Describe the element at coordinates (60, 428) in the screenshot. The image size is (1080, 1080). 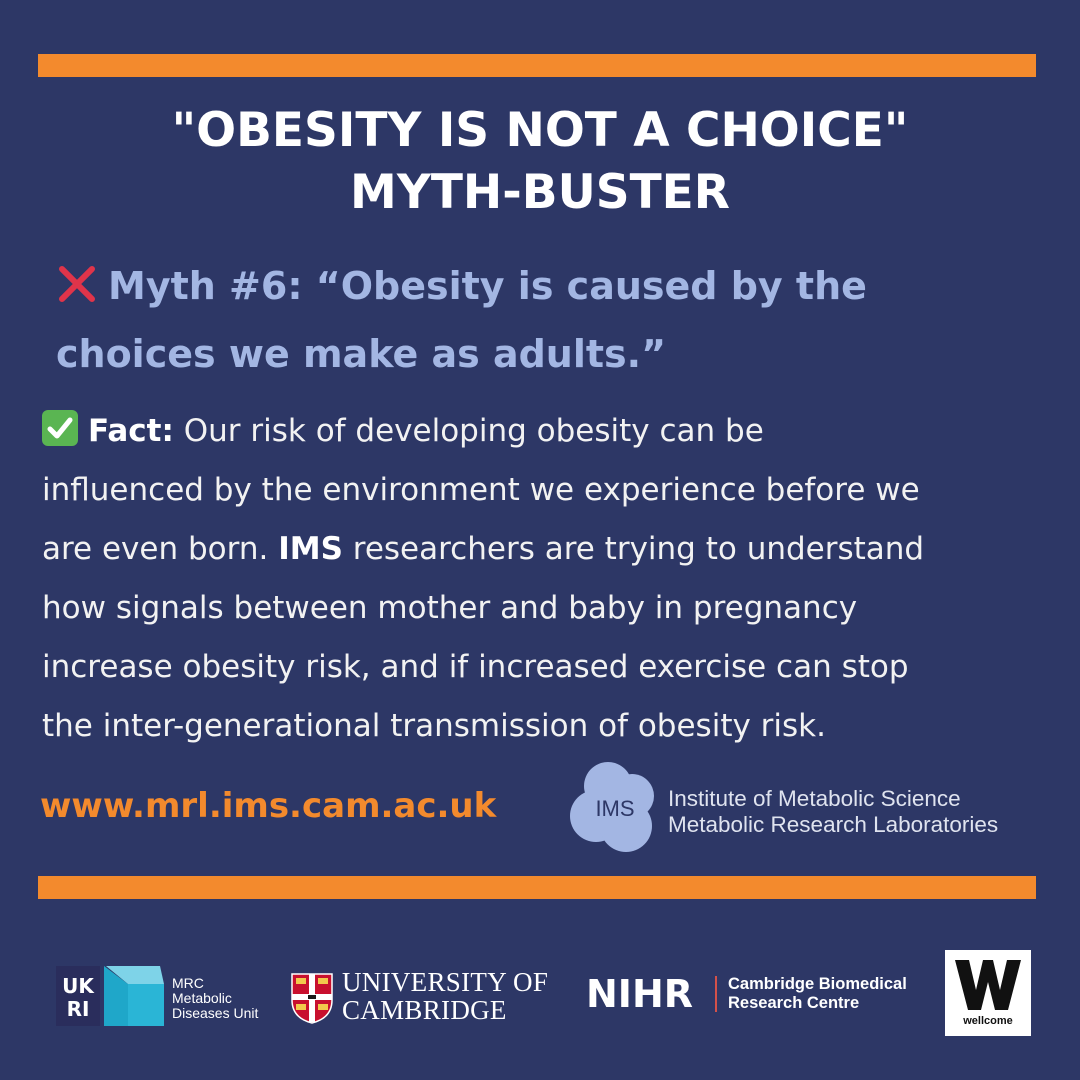
I see `check-mark-icon` at that location.